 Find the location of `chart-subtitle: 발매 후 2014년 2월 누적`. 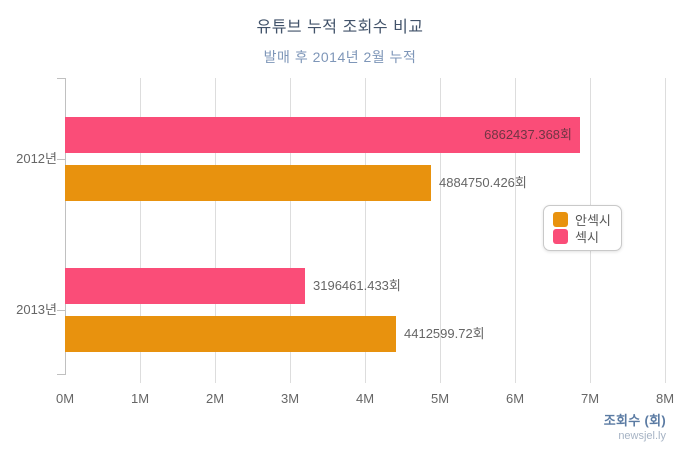

chart-subtitle: 발매 후 2014년 2월 누적 is located at coordinates (340, 57).